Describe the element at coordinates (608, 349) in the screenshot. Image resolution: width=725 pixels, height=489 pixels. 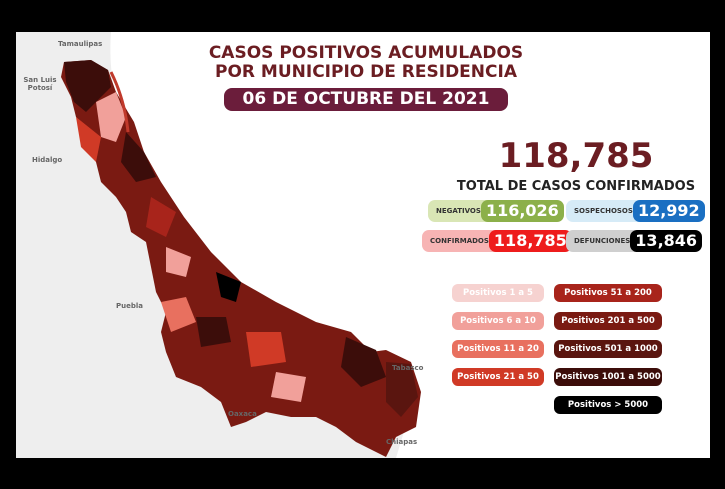
I see `legend-501-1000: Positivos 501 a 1000` at that location.